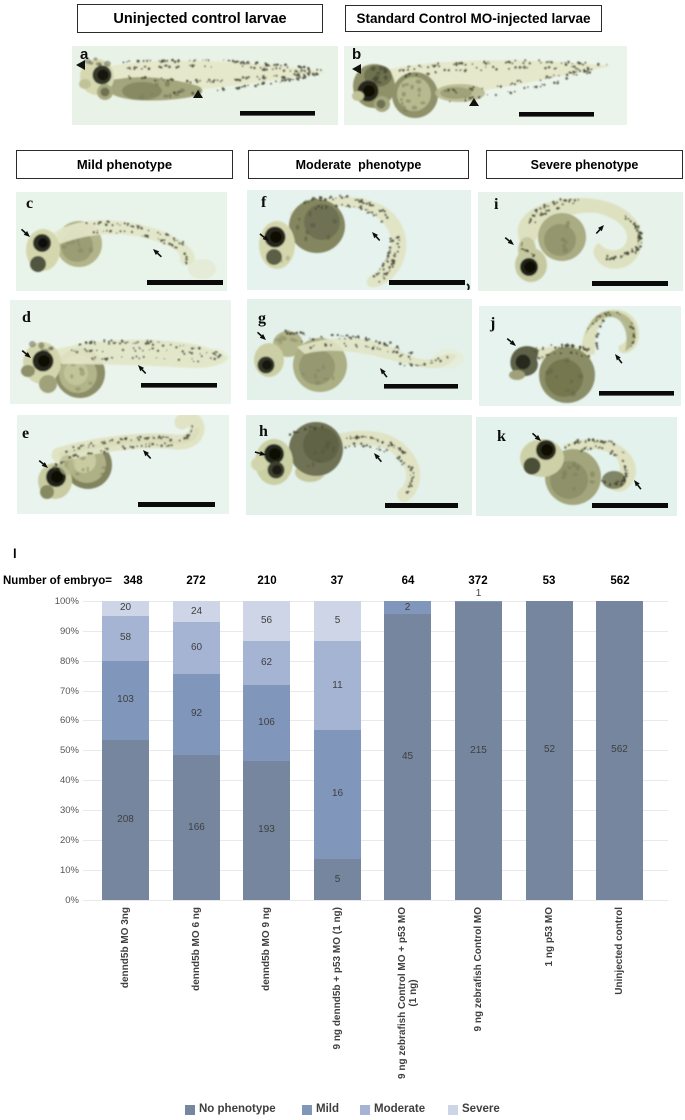  Describe the element at coordinates (84, 54) in the screenshot. I see `svg-text: a` at that location.